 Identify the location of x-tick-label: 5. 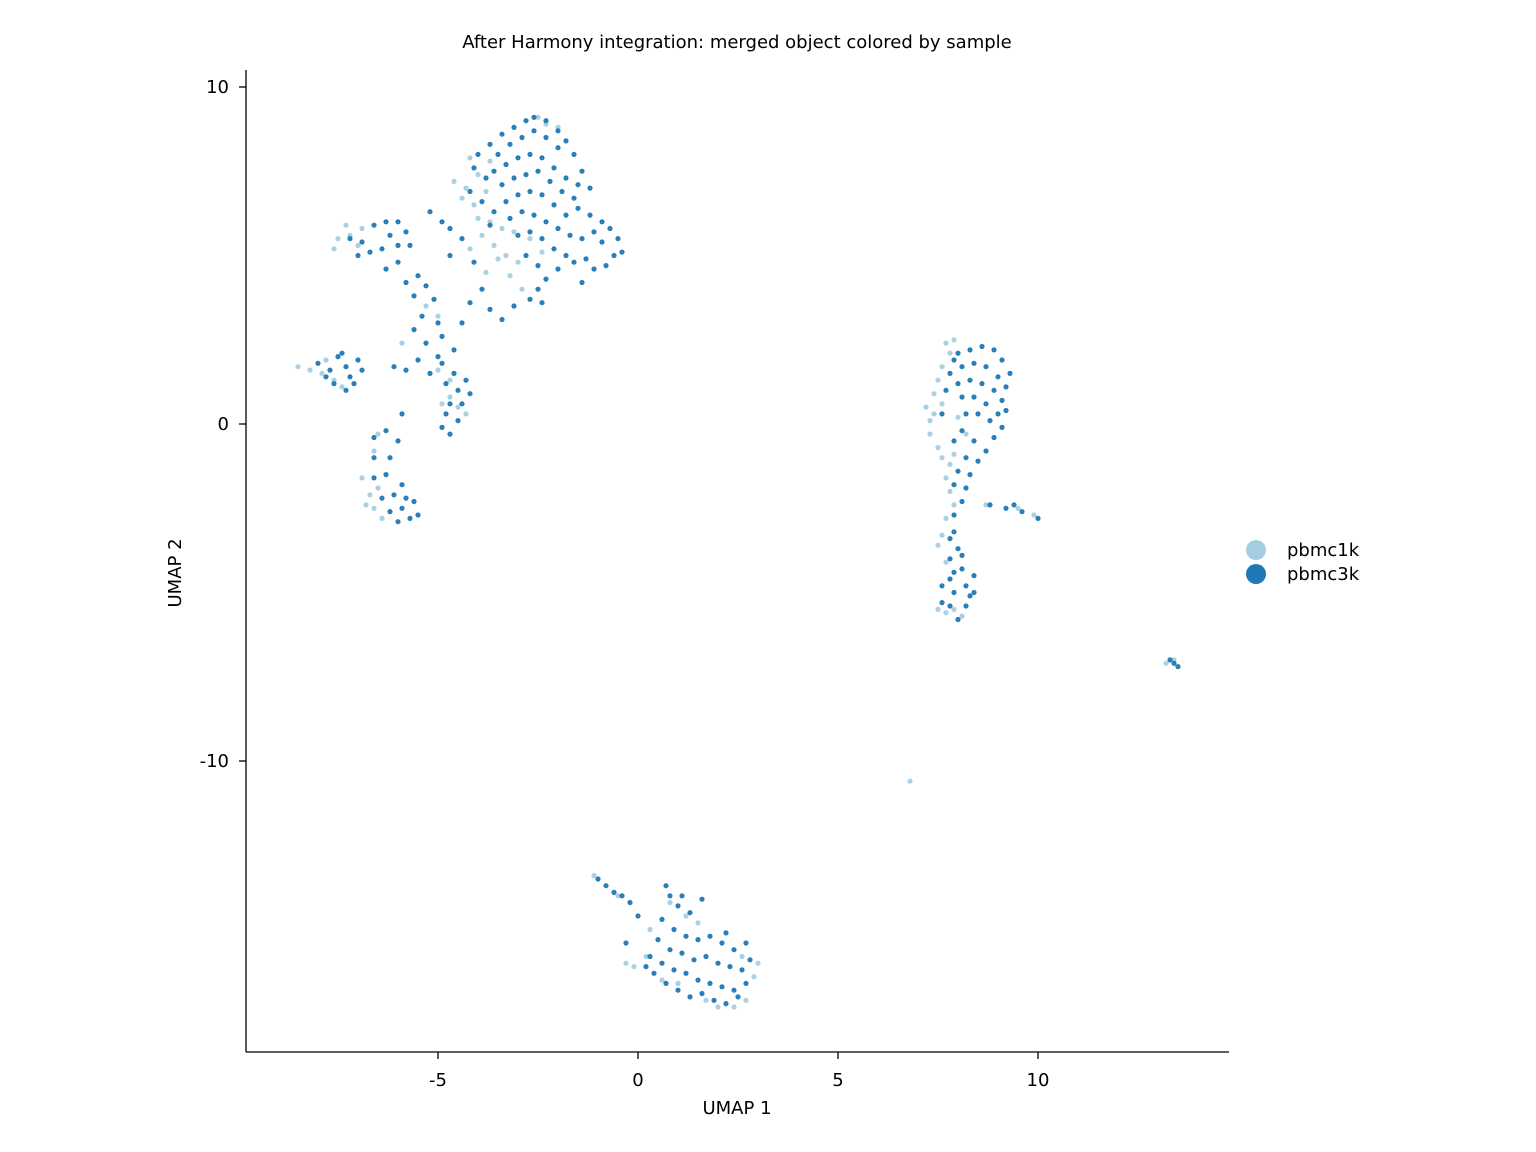
(837, 1080).